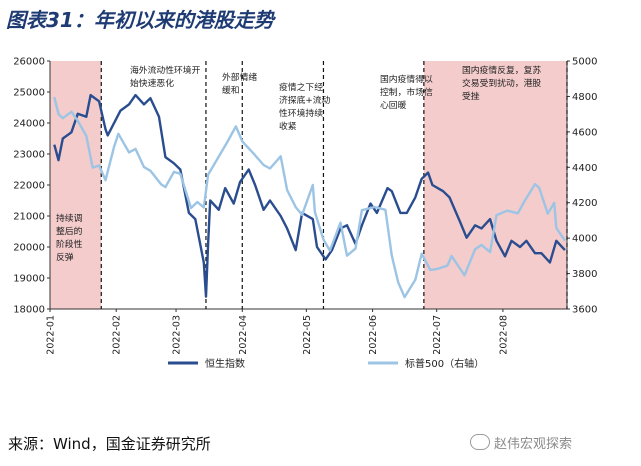 The height and width of the screenshot is (466, 641). What do you see at coordinates (288, 126) in the screenshot?
I see `annotation-line: 收紧` at bounding box center [288, 126].